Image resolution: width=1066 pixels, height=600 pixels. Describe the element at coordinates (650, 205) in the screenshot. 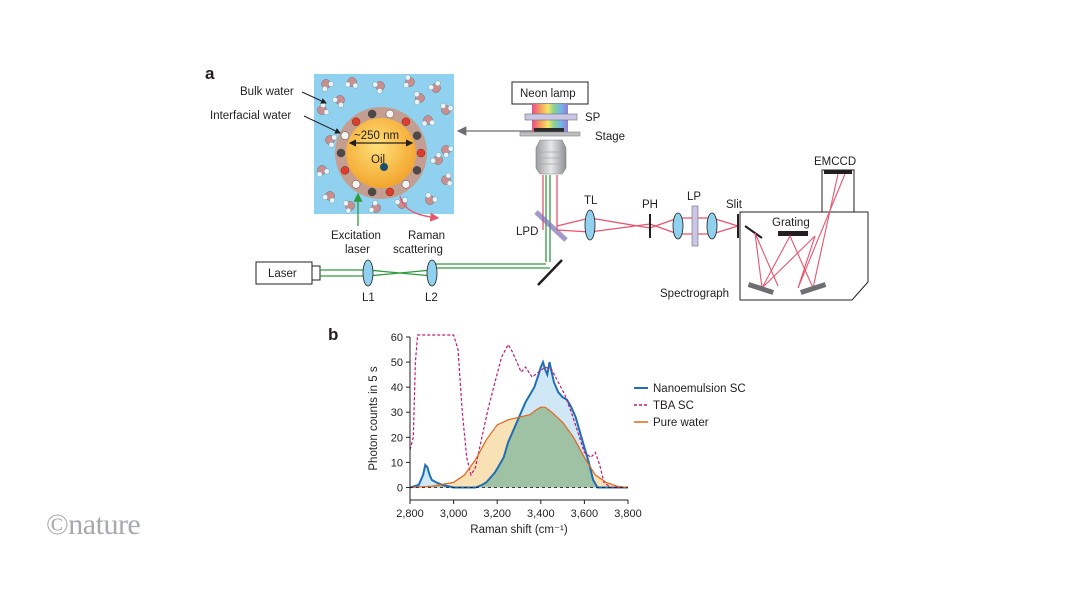

I see `ph-label: PH` at that location.